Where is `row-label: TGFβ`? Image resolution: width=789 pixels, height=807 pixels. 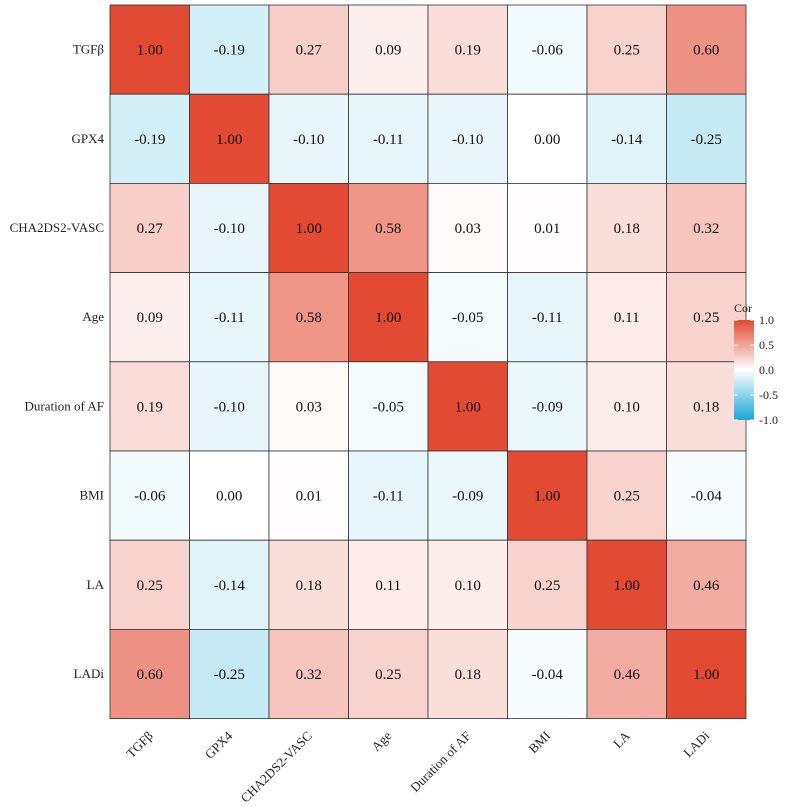 row-label: TGFβ is located at coordinates (89, 49).